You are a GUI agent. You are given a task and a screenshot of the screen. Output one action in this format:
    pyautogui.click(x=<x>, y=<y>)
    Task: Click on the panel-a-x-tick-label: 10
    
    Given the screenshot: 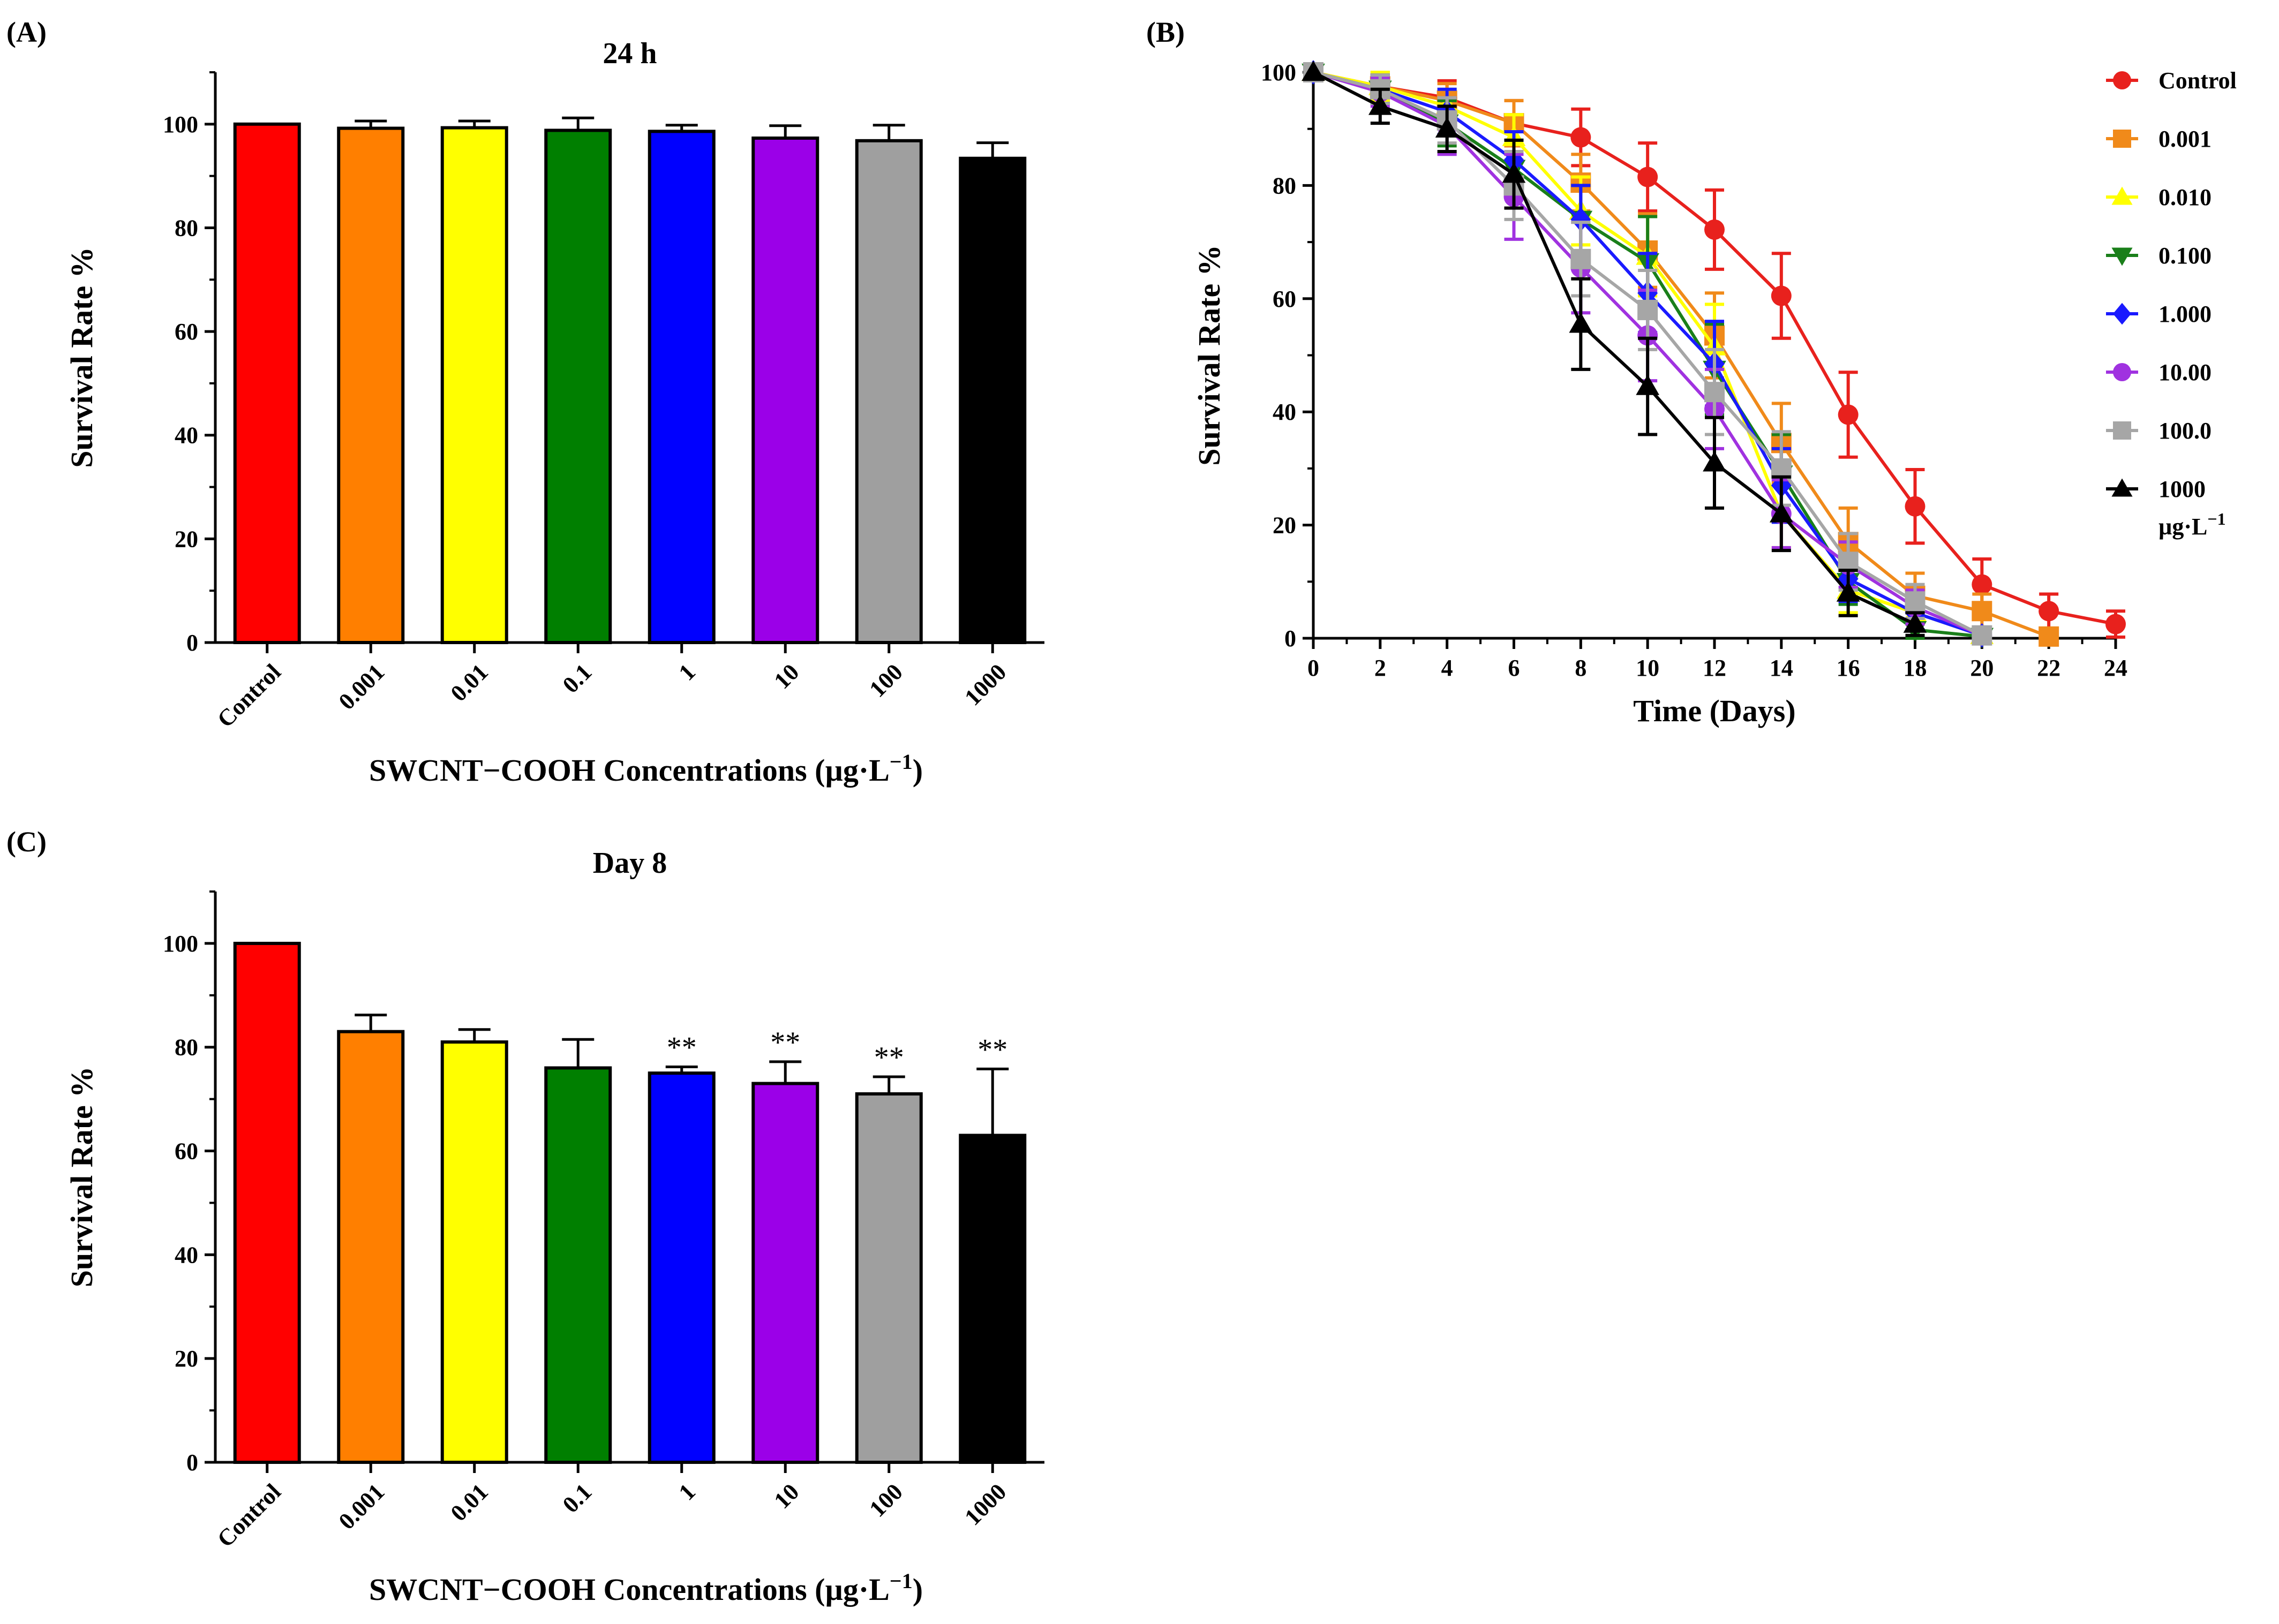 What is the action you would take?
    pyautogui.click(x=786, y=677)
    